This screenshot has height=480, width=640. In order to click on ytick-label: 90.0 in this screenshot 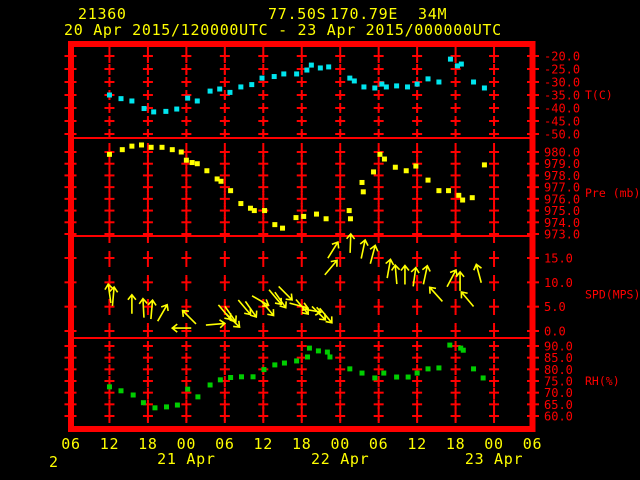, I will do `click(558, 347)`.